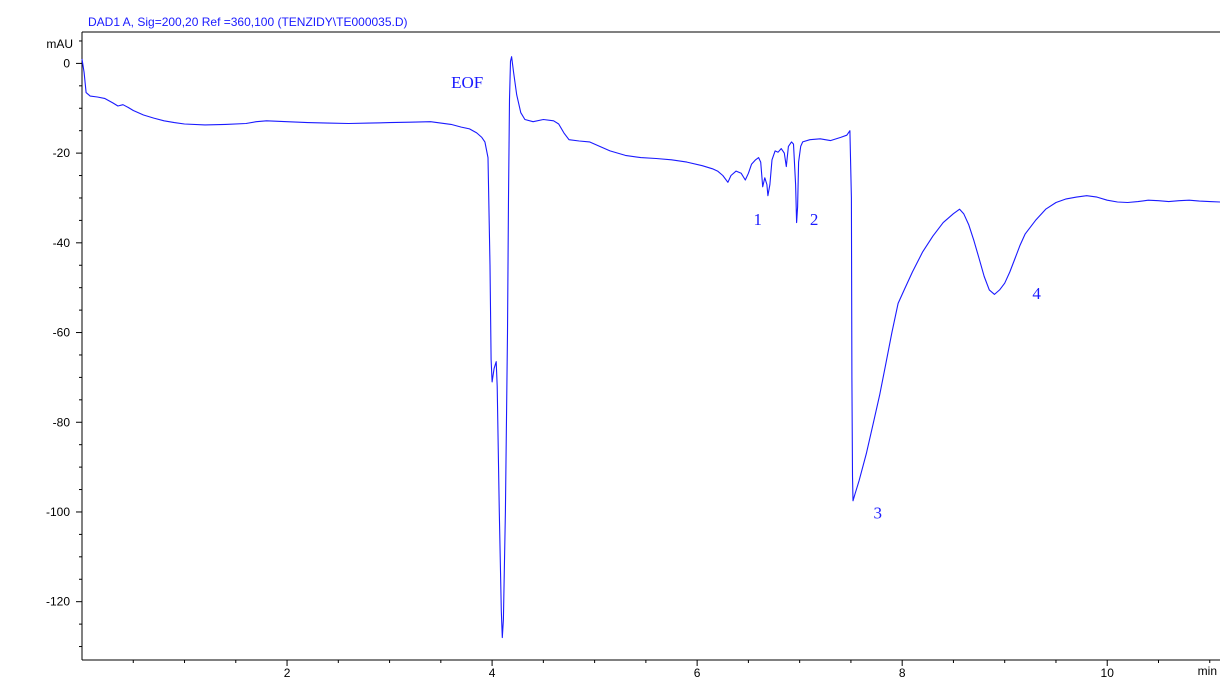 The height and width of the screenshot is (680, 1220). I want to click on y-tick-label: -80, so click(62, 422).